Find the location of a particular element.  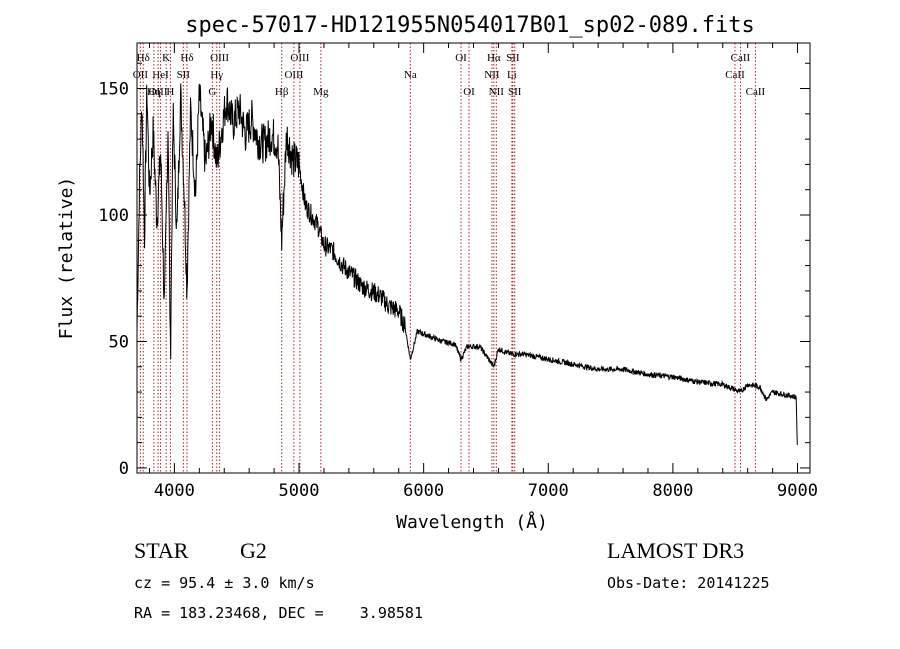

line-marker-label: H is located at coordinates (170, 92).